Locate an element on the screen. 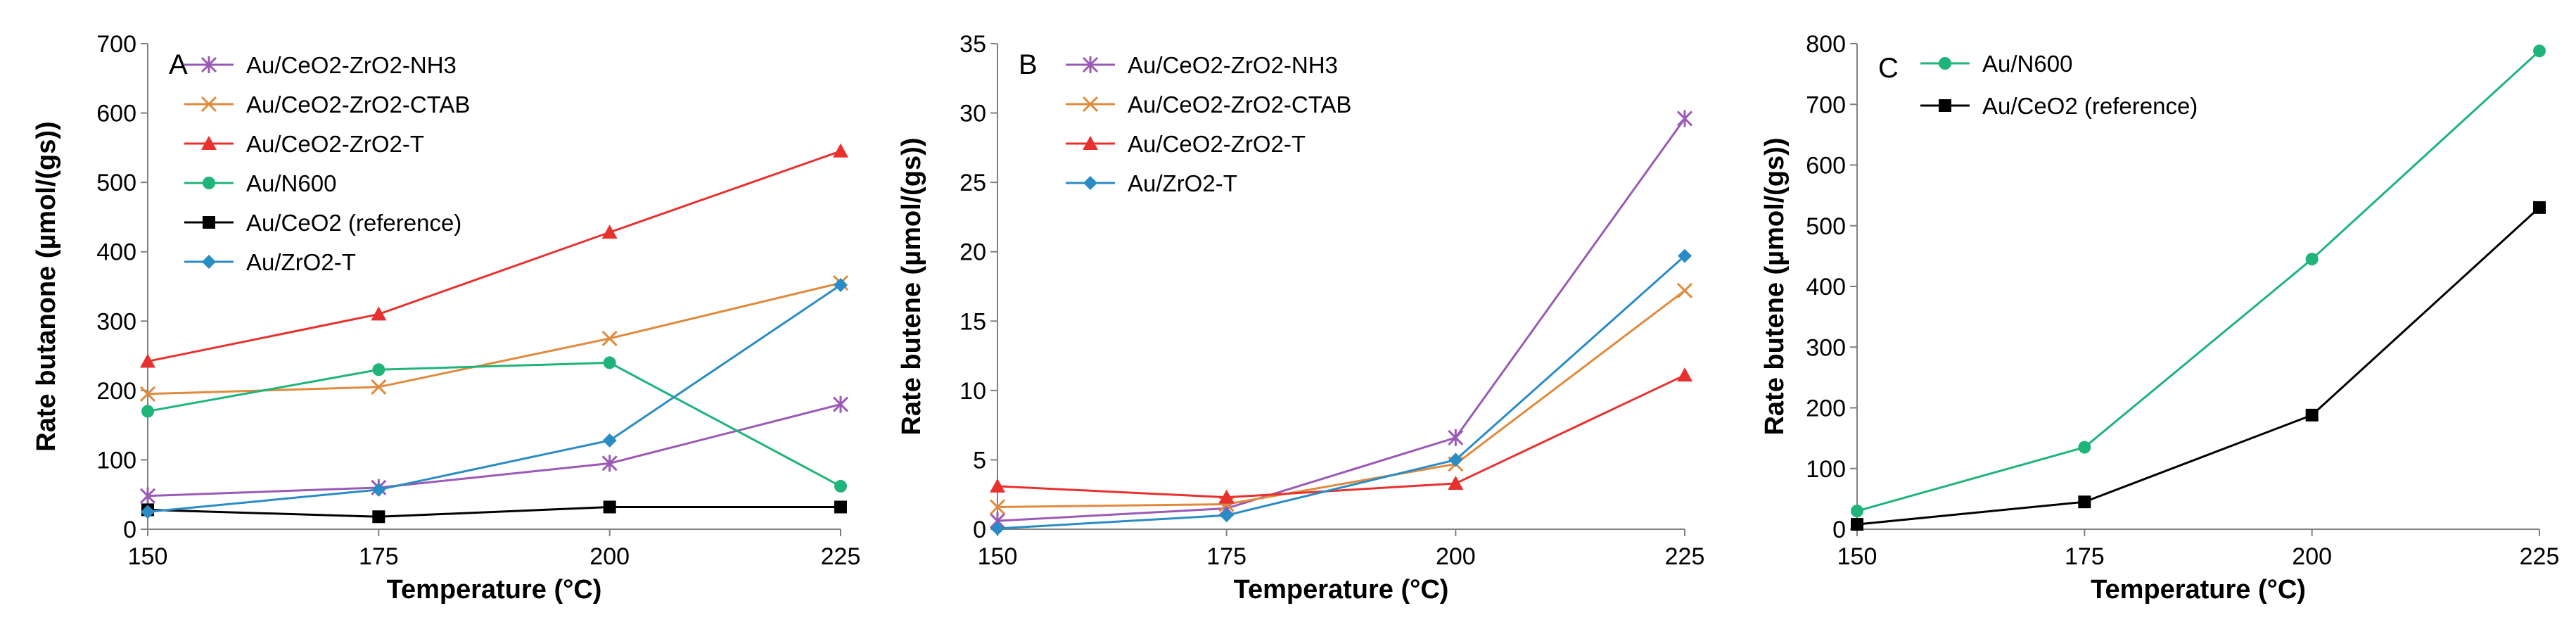 The image size is (2576, 639). legend-entry: Au/N600 is located at coordinates (260, 183).